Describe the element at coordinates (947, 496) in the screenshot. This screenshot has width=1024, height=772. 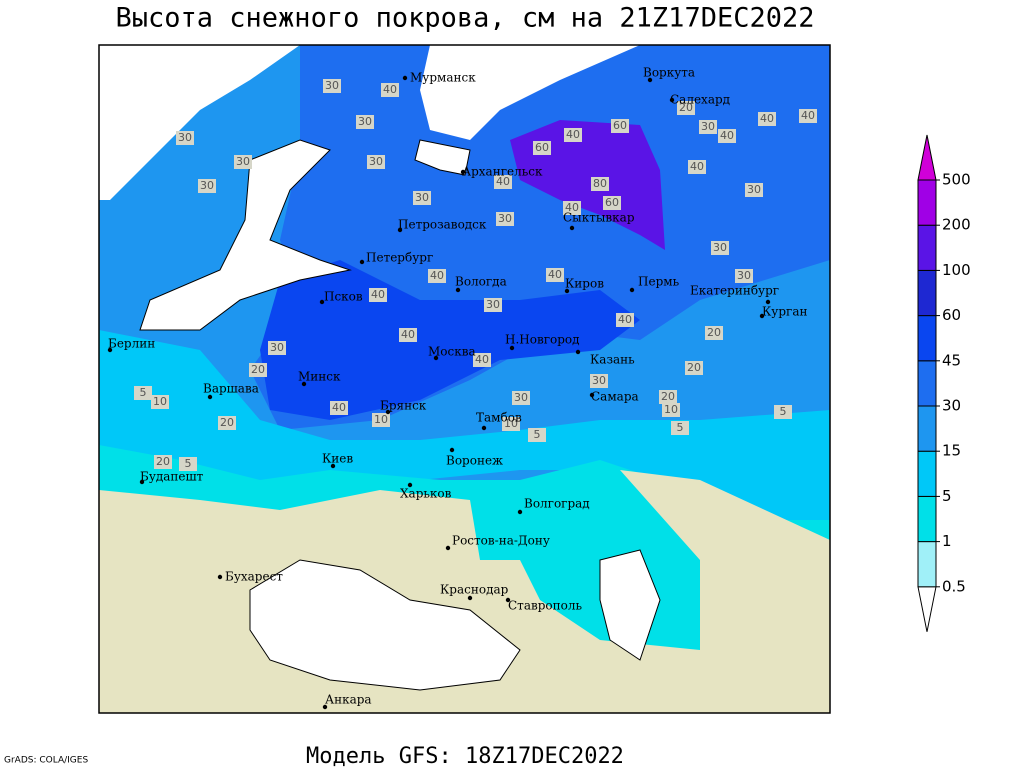
I see `colorbar-label: 5` at that location.